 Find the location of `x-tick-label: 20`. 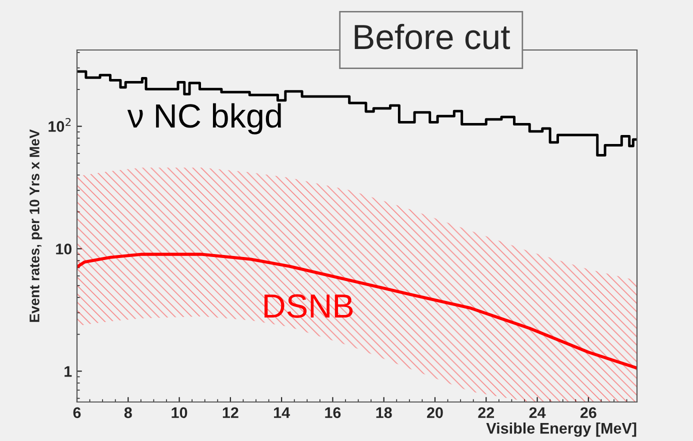

x-tick-label: 20 is located at coordinates (435, 412).